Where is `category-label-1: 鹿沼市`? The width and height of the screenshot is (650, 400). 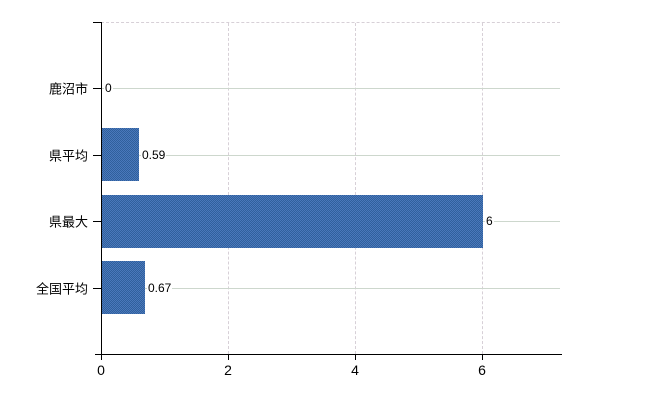 category-label-1: 鹿沼市 is located at coordinates (68, 89).